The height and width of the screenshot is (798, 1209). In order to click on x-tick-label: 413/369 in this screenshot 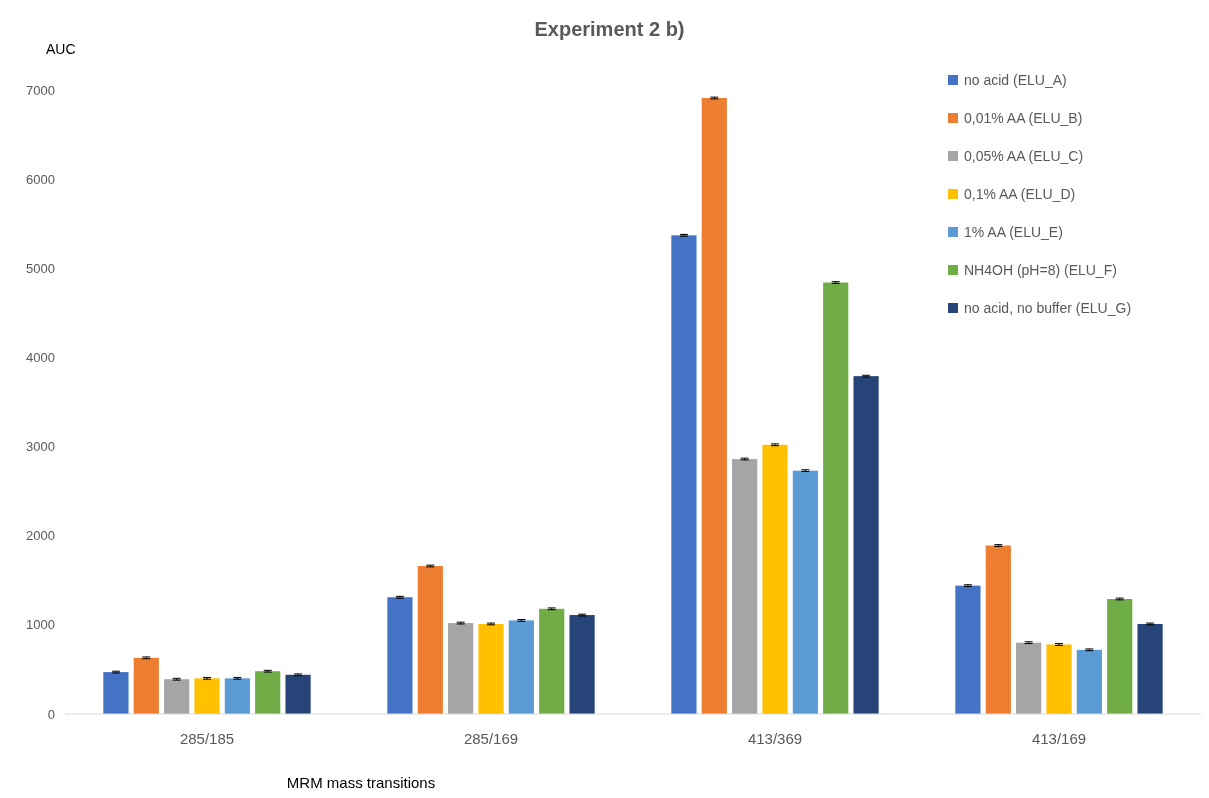, I will do `click(775, 738)`.